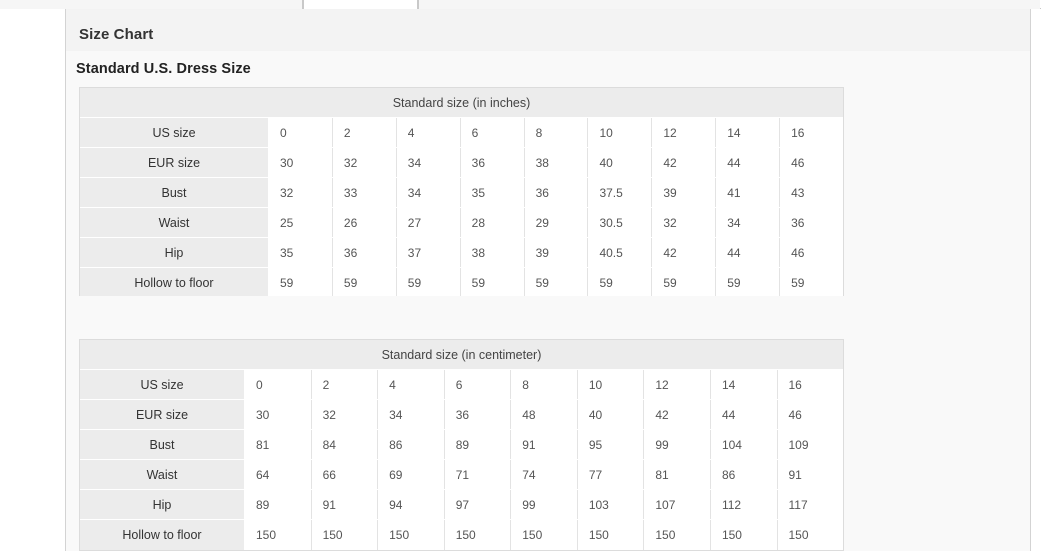  What do you see at coordinates (620, 192) in the screenshot?
I see `table-cell: 37.5` at bounding box center [620, 192].